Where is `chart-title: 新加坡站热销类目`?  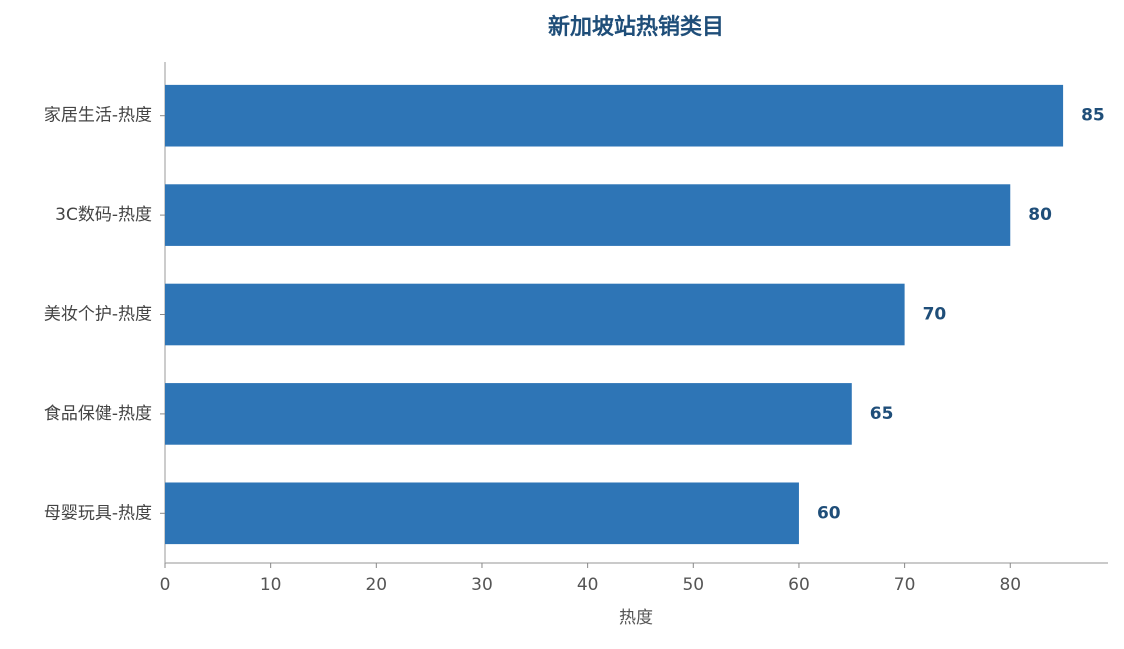 chart-title: 新加坡站热销类目 is located at coordinates (636, 27).